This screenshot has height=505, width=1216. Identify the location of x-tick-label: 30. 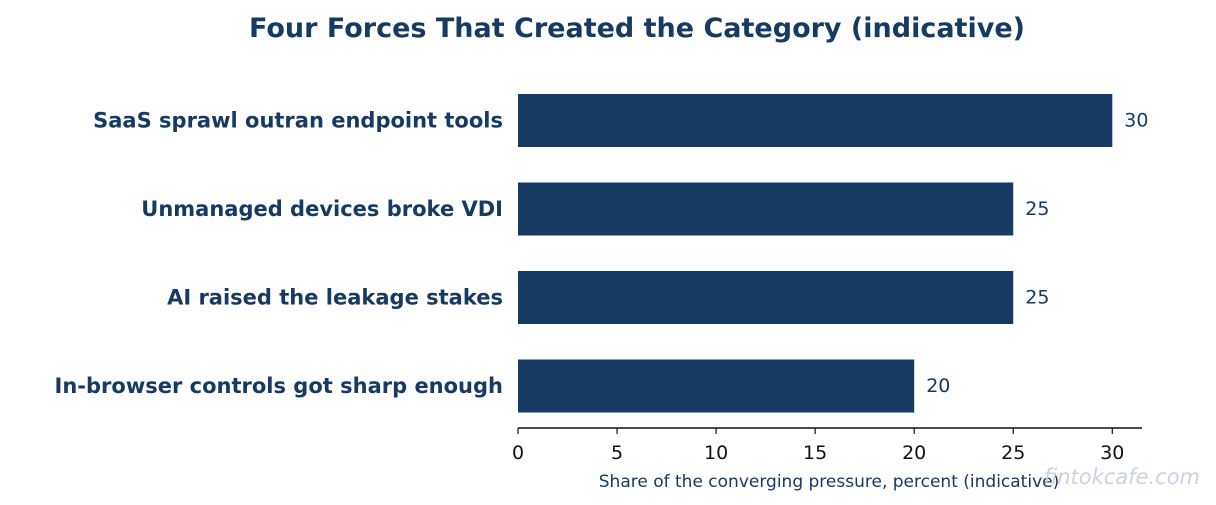
(1112, 453).